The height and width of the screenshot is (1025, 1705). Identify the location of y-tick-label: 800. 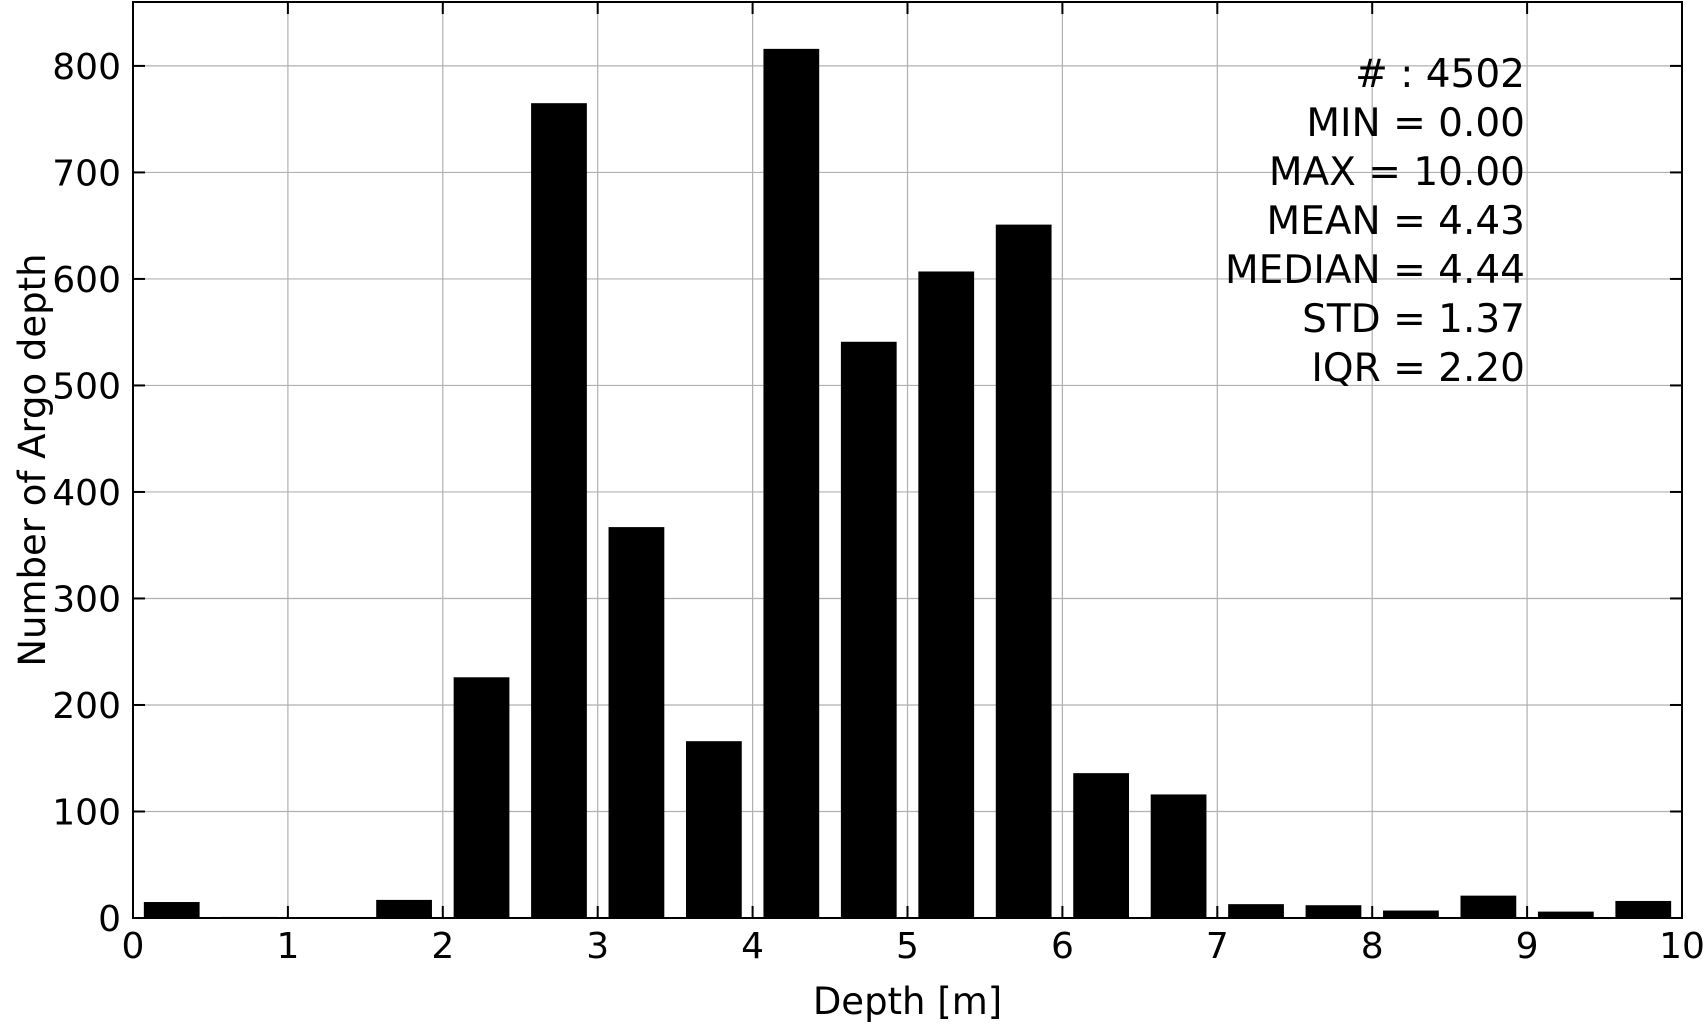
(86, 67).